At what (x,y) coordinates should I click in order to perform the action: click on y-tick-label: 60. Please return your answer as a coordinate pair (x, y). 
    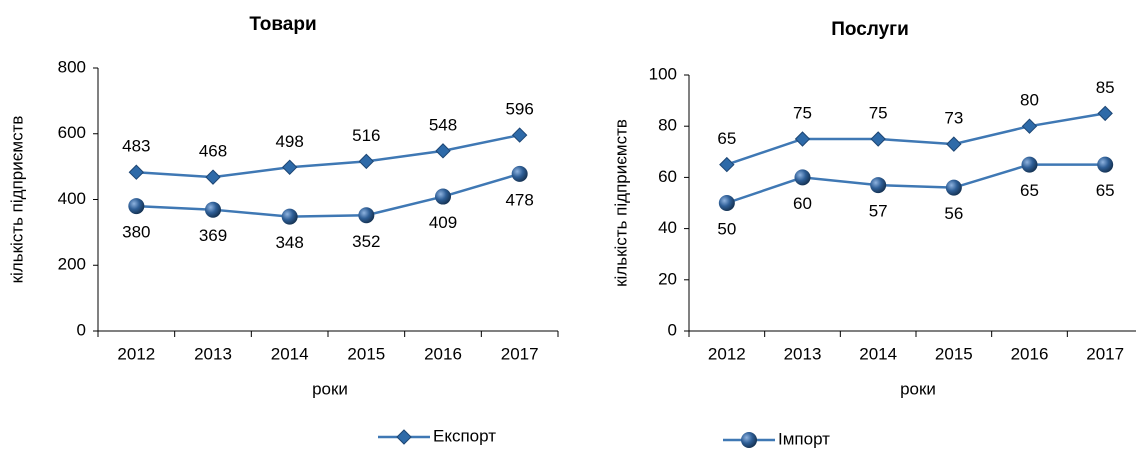
    Looking at the image, I should click on (667, 176).